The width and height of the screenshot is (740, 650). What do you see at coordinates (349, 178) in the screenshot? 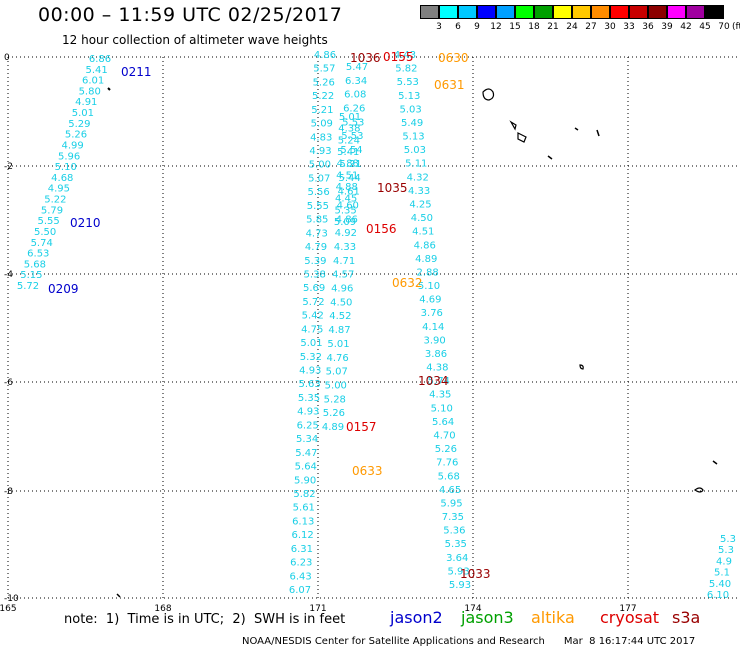
I see `wave-height-value: 5.44` at bounding box center [349, 178].